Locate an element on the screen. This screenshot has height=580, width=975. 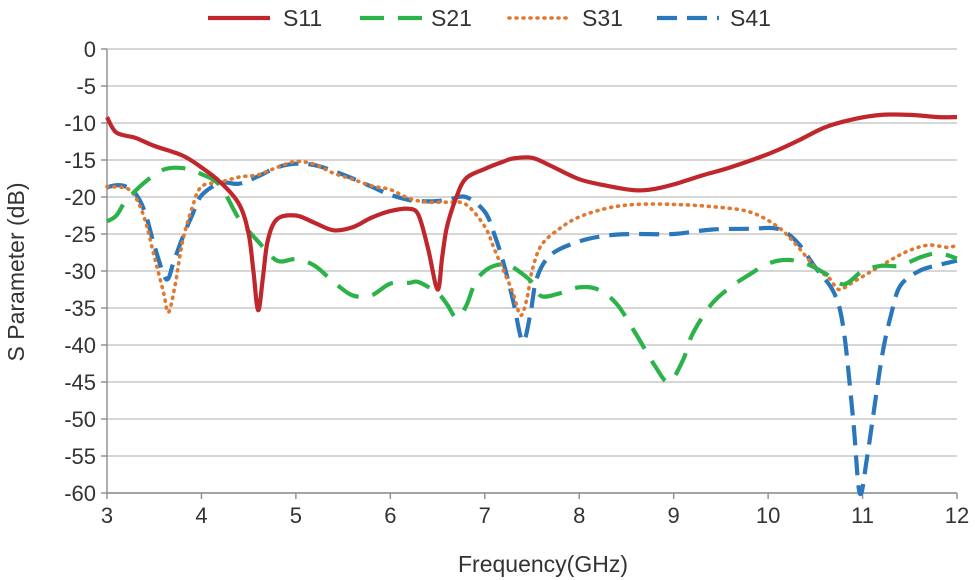
x-tick-label: 7 is located at coordinates (485, 515).